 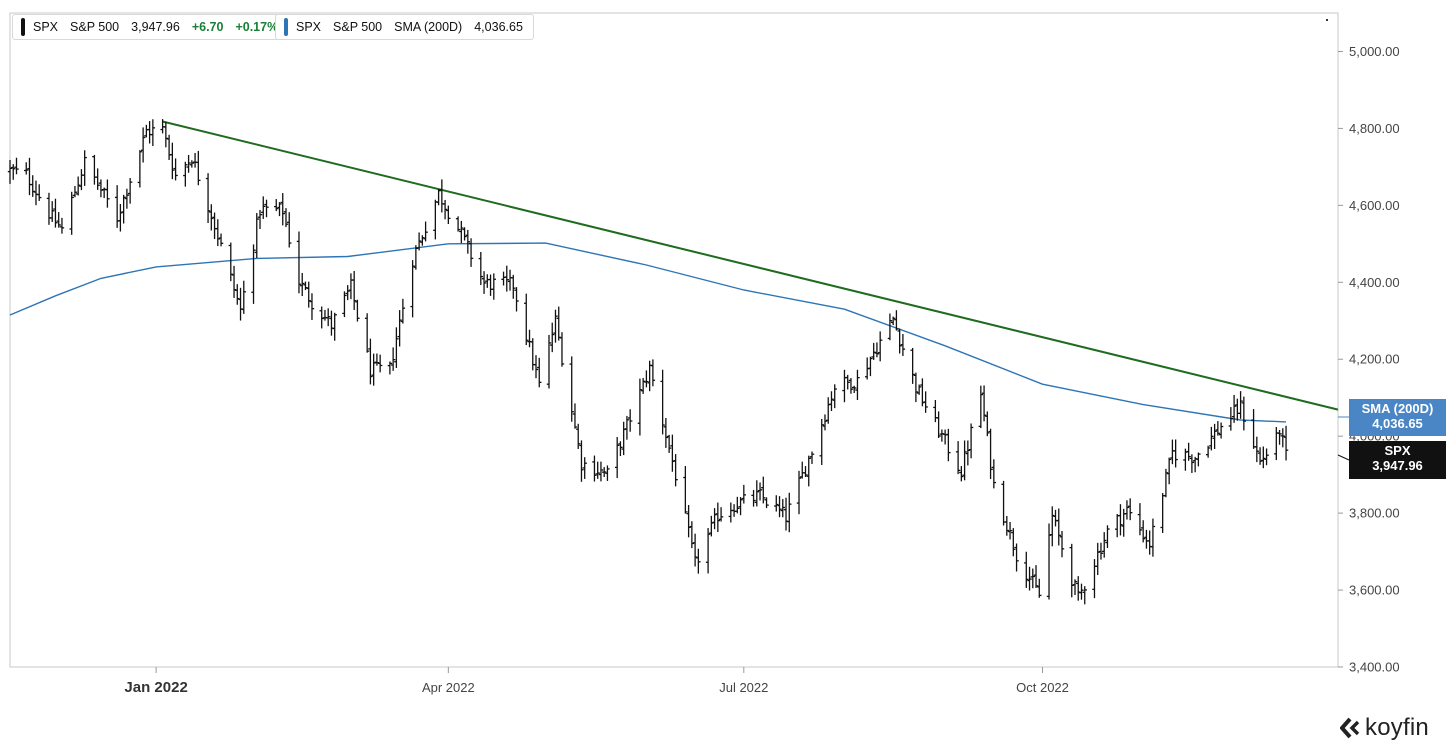 I want to click on y-tick-label: 4,400.00, so click(x=1374, y=282).